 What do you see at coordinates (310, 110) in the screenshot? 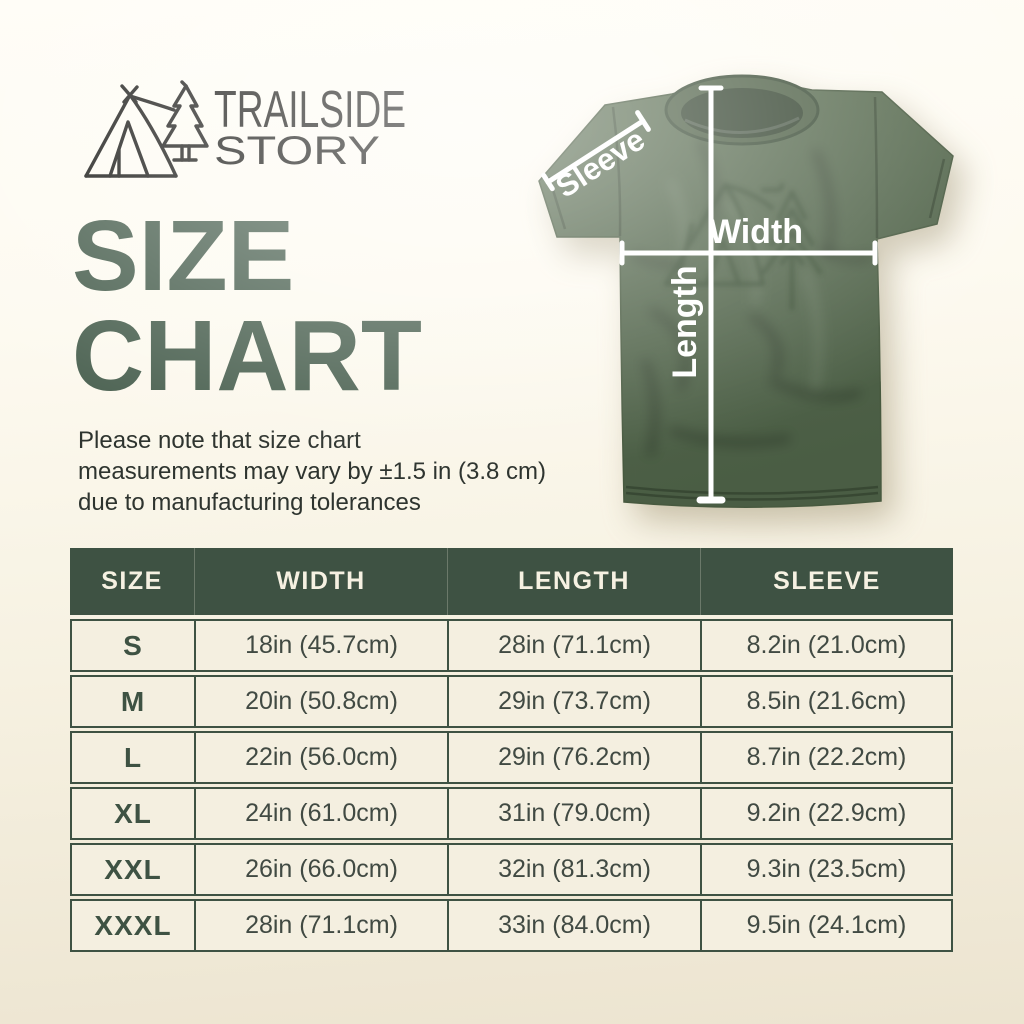
I see `brand-wordmark-line1: TRAILSIDE` at bounding box center [310, 110].